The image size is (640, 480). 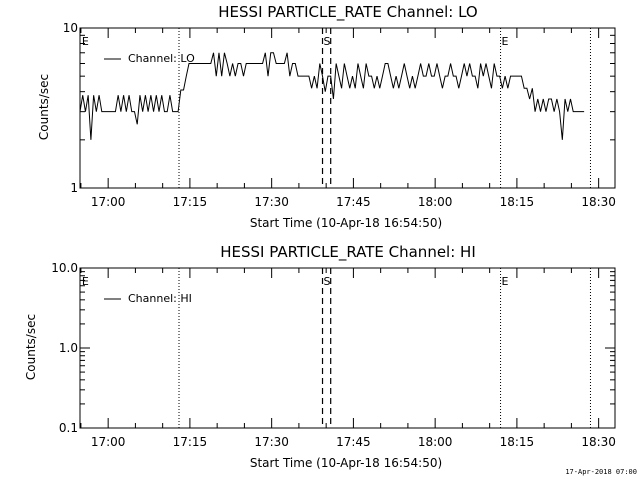 What do you see at coordinates (64, 268) in the screenshot?
I see `y-tick-label: 10.0` at bounding box center [64, 268].